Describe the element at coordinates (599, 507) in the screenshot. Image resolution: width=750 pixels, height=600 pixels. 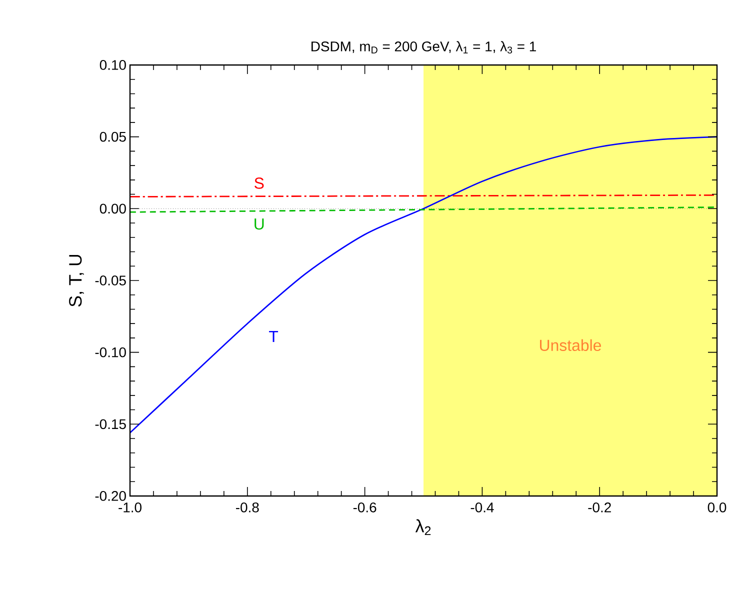
I see `x-tick-label: -0.2` at that location.